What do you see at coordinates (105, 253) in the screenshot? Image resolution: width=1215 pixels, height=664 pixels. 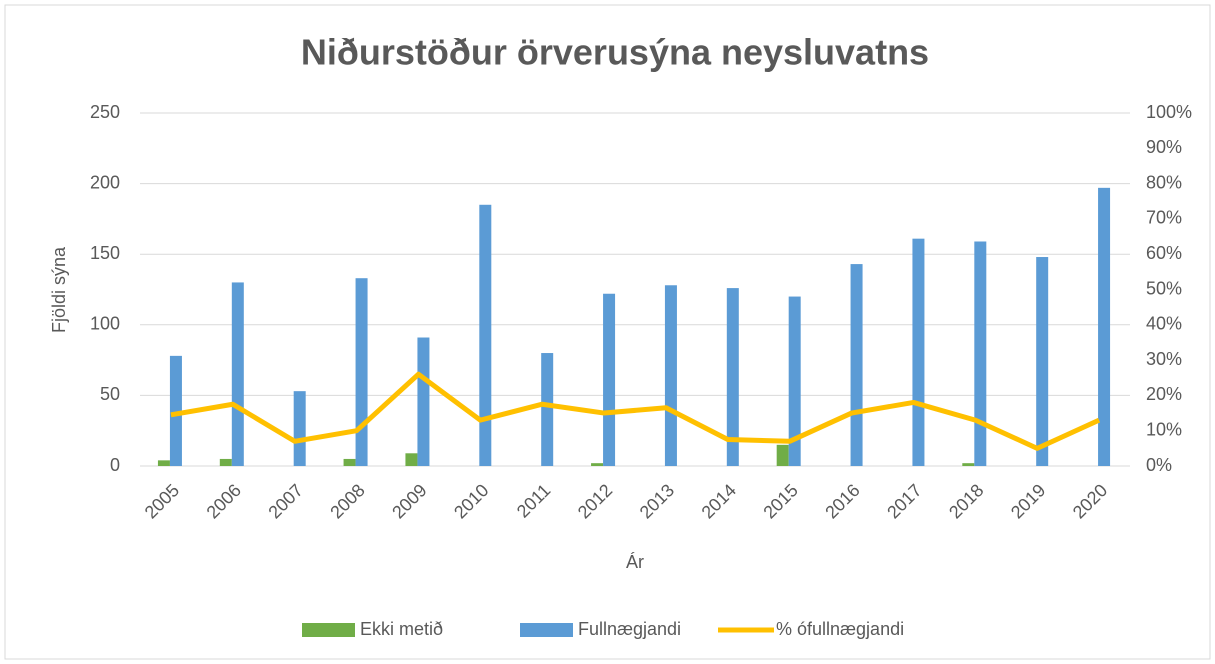 I see `y-tick-label: 150` at bounding box center [105, 253].